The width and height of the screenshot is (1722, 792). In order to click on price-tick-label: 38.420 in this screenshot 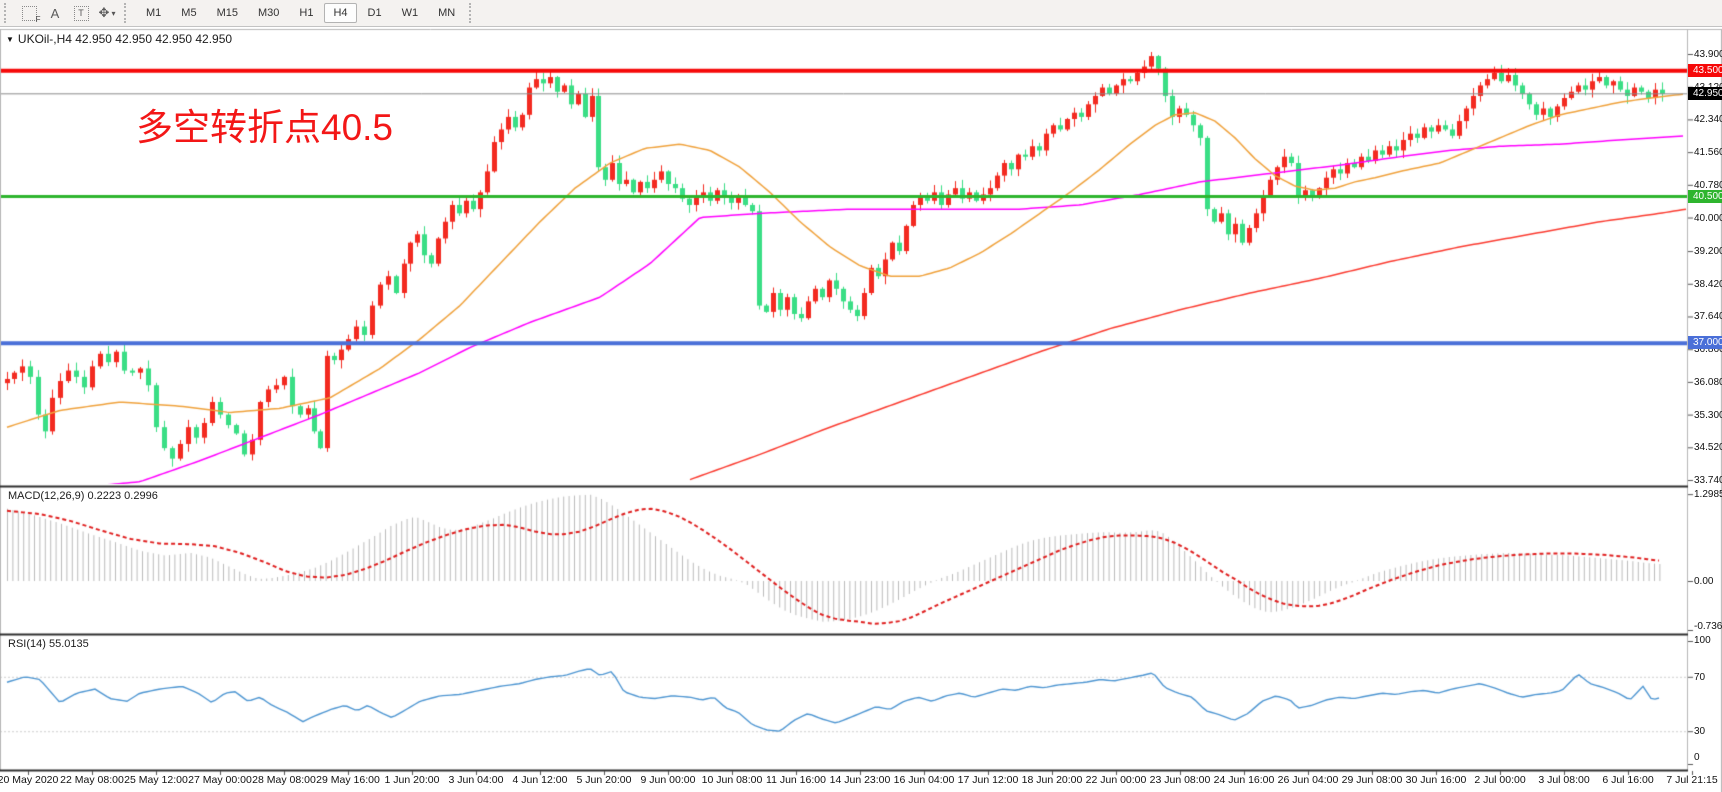, I will do `click(1708, 284)`.